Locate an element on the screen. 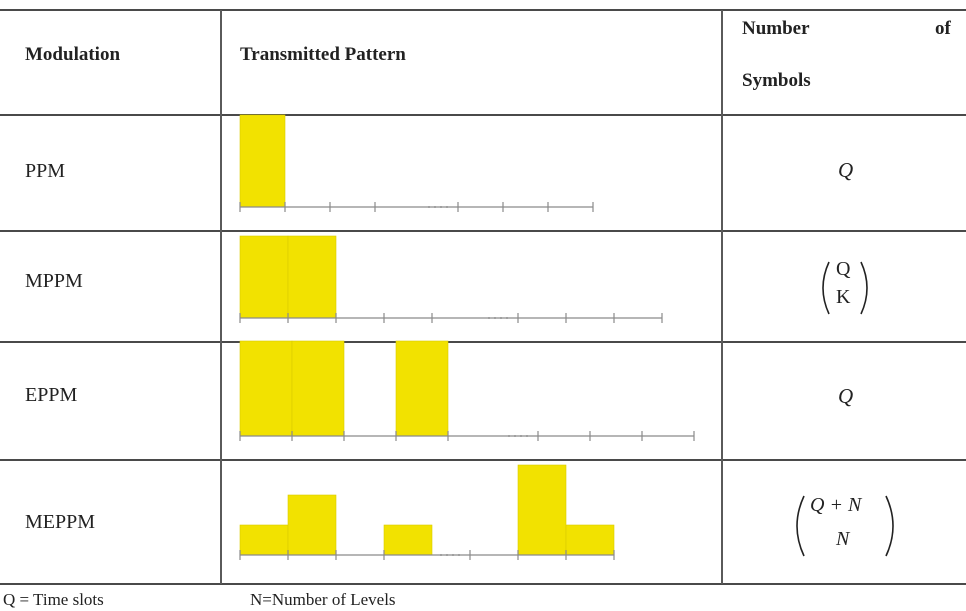  header-symbols: Symbols is located at coordinates (776, 80).